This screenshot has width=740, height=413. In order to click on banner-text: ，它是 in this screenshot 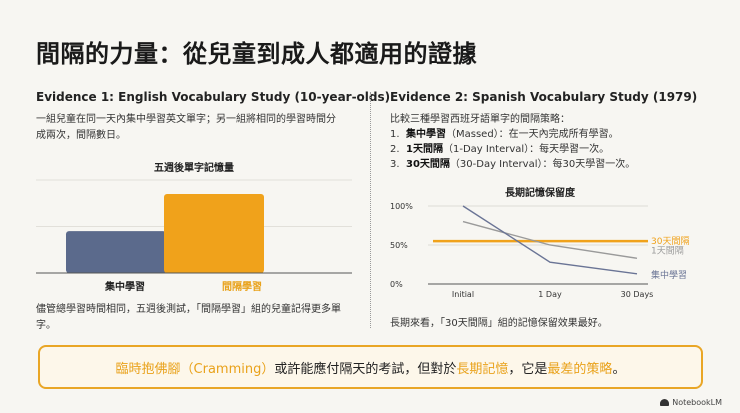, I will do `click(528, 369)`.